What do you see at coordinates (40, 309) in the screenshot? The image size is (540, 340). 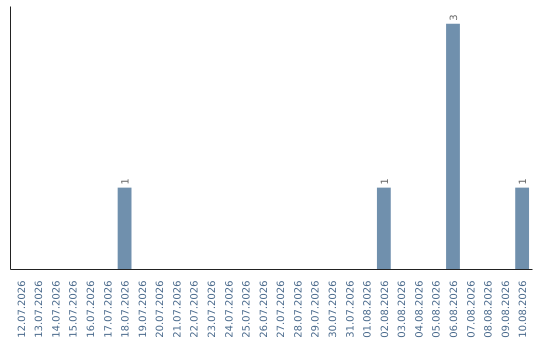 I see `x-tick-label: 13.07.2026` at bounding box center [40, 309].